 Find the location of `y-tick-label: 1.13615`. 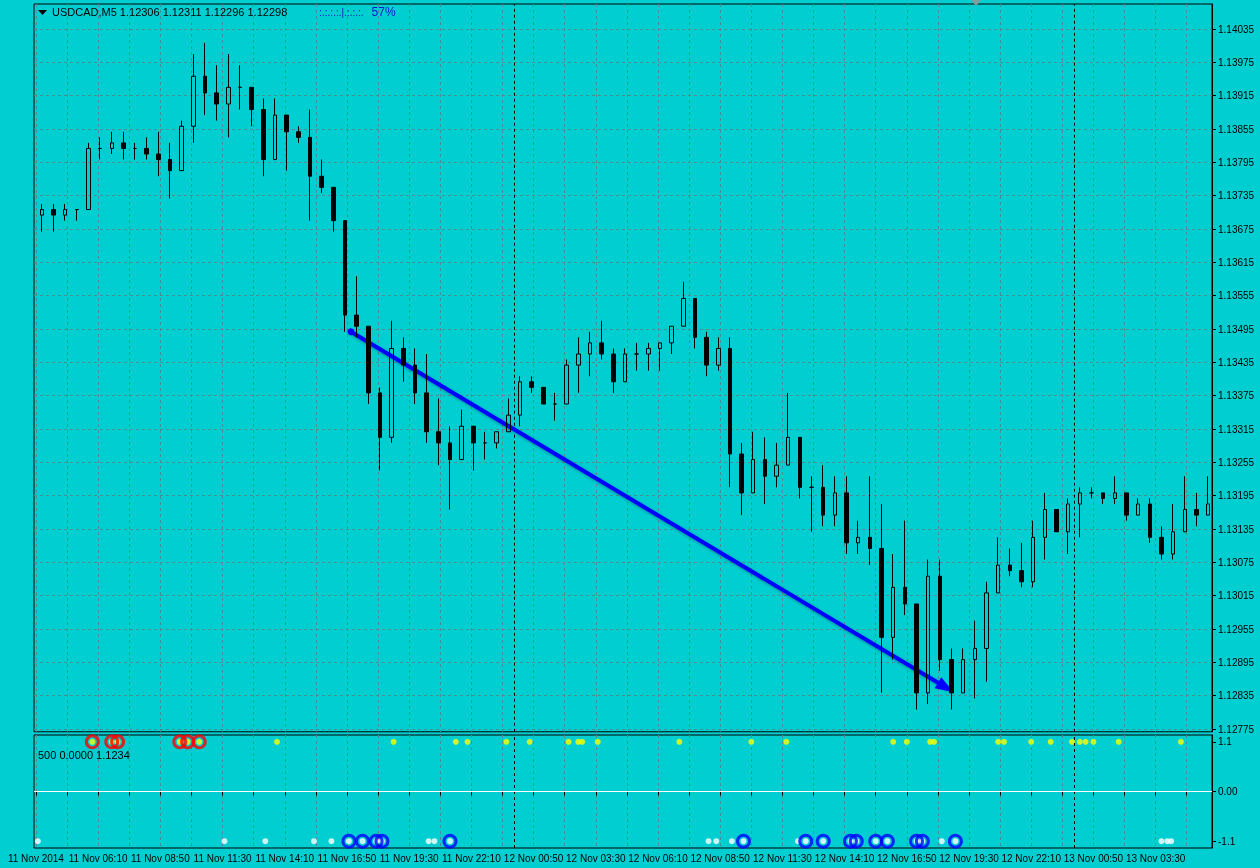

y-tick-label: 1.13615 is located at coordinates (1236, 262).